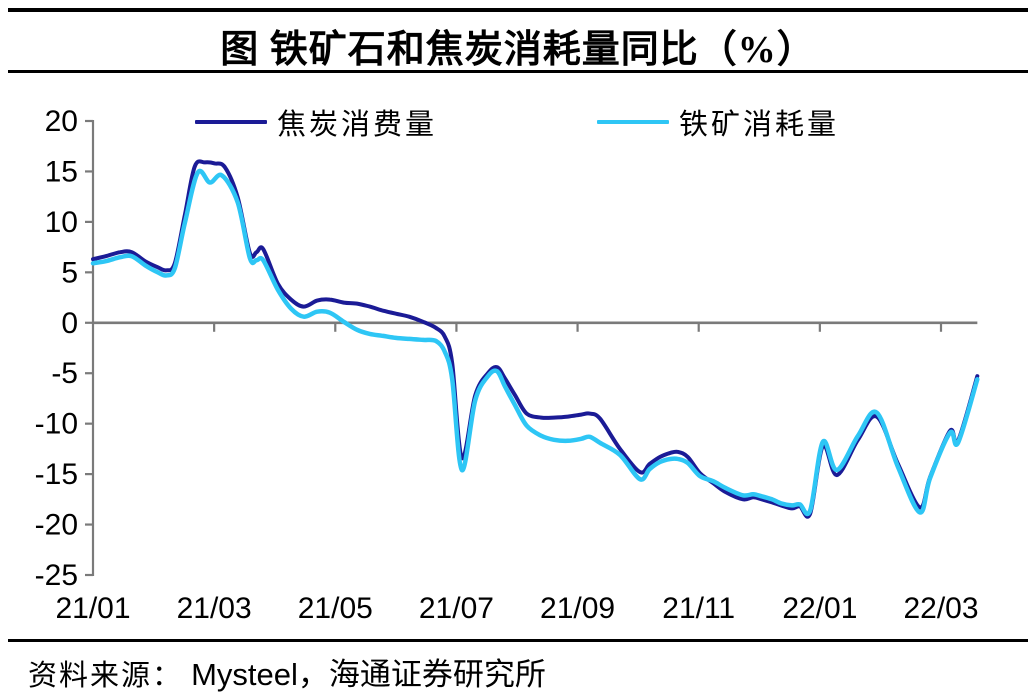  What do you see at coordinates (69, 272) in the screenshot?
I see `y-axis-label: 5` at bounding box center [69, 272].